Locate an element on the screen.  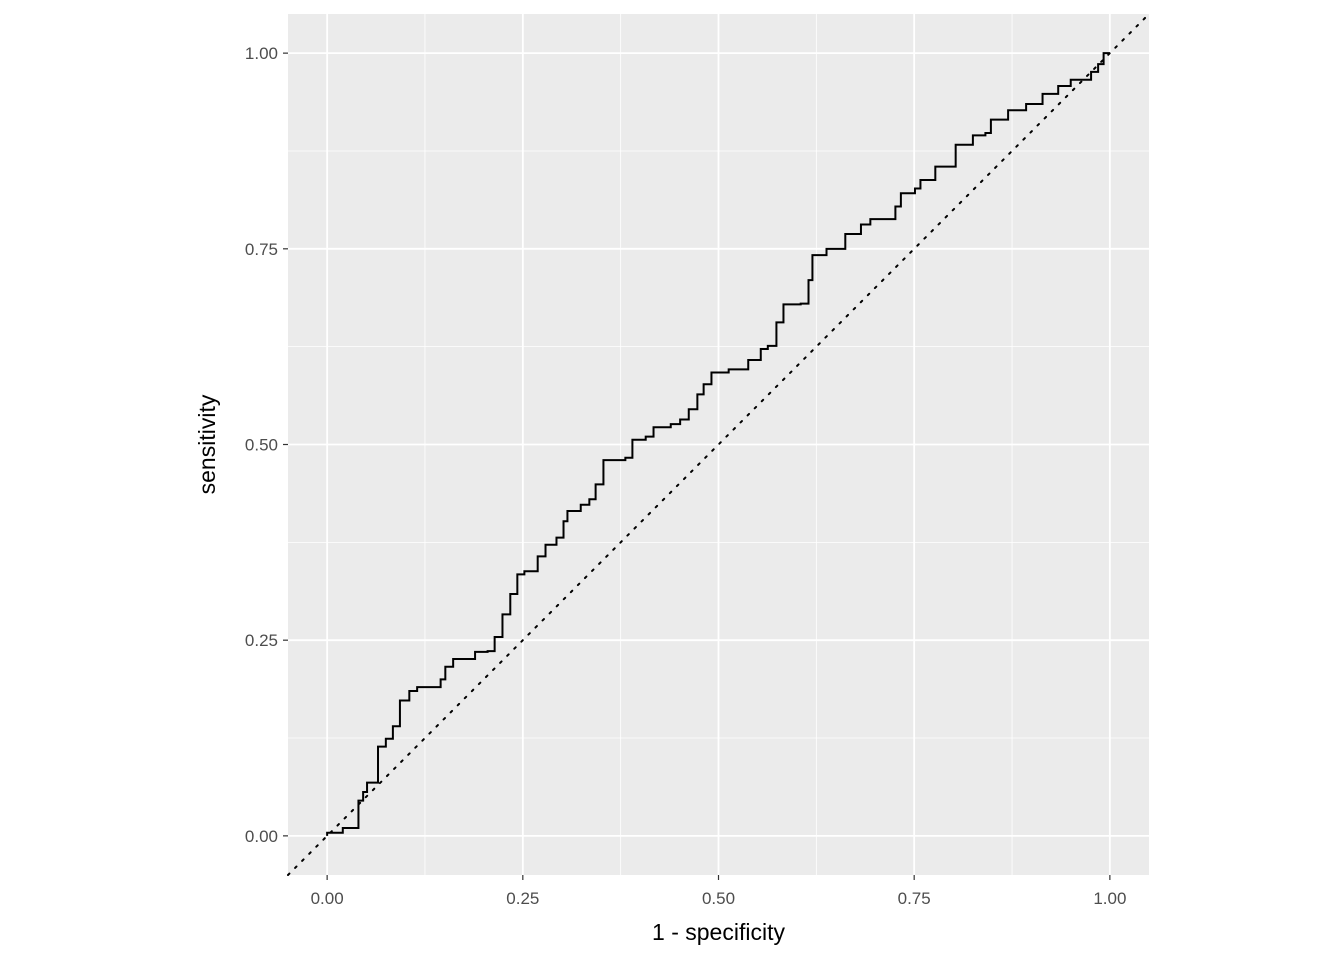
y-tick-label: 0.75 is located at coordinates (261, 249).